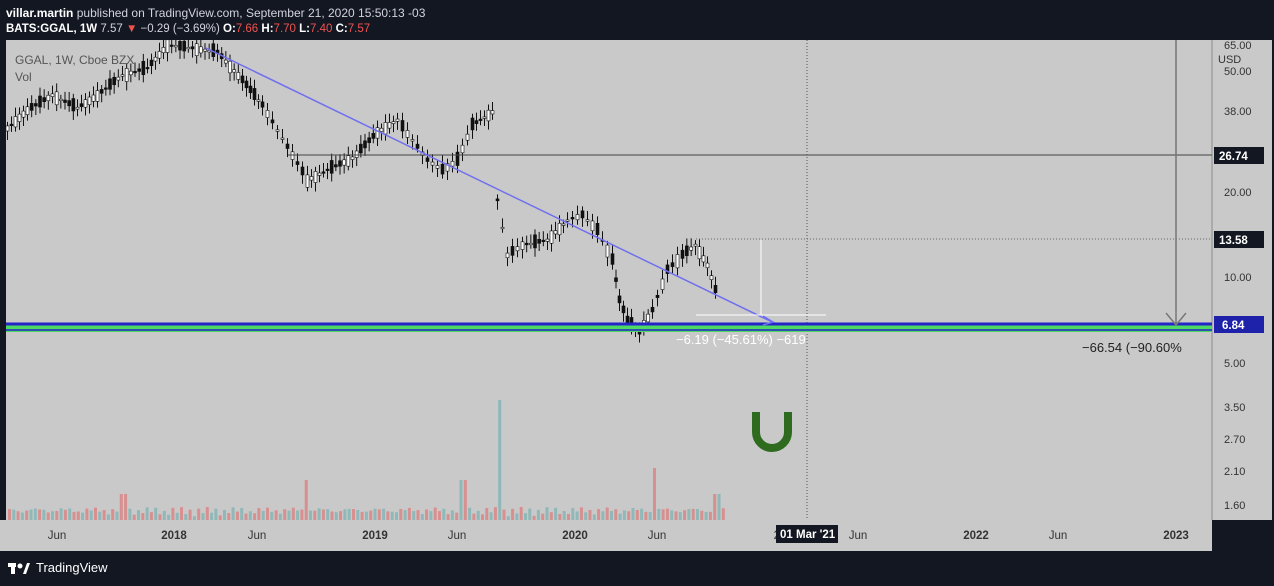  Describe the element at coordinates (359, 29) in the screenshot. I see `close-value: 7.57` at that location.